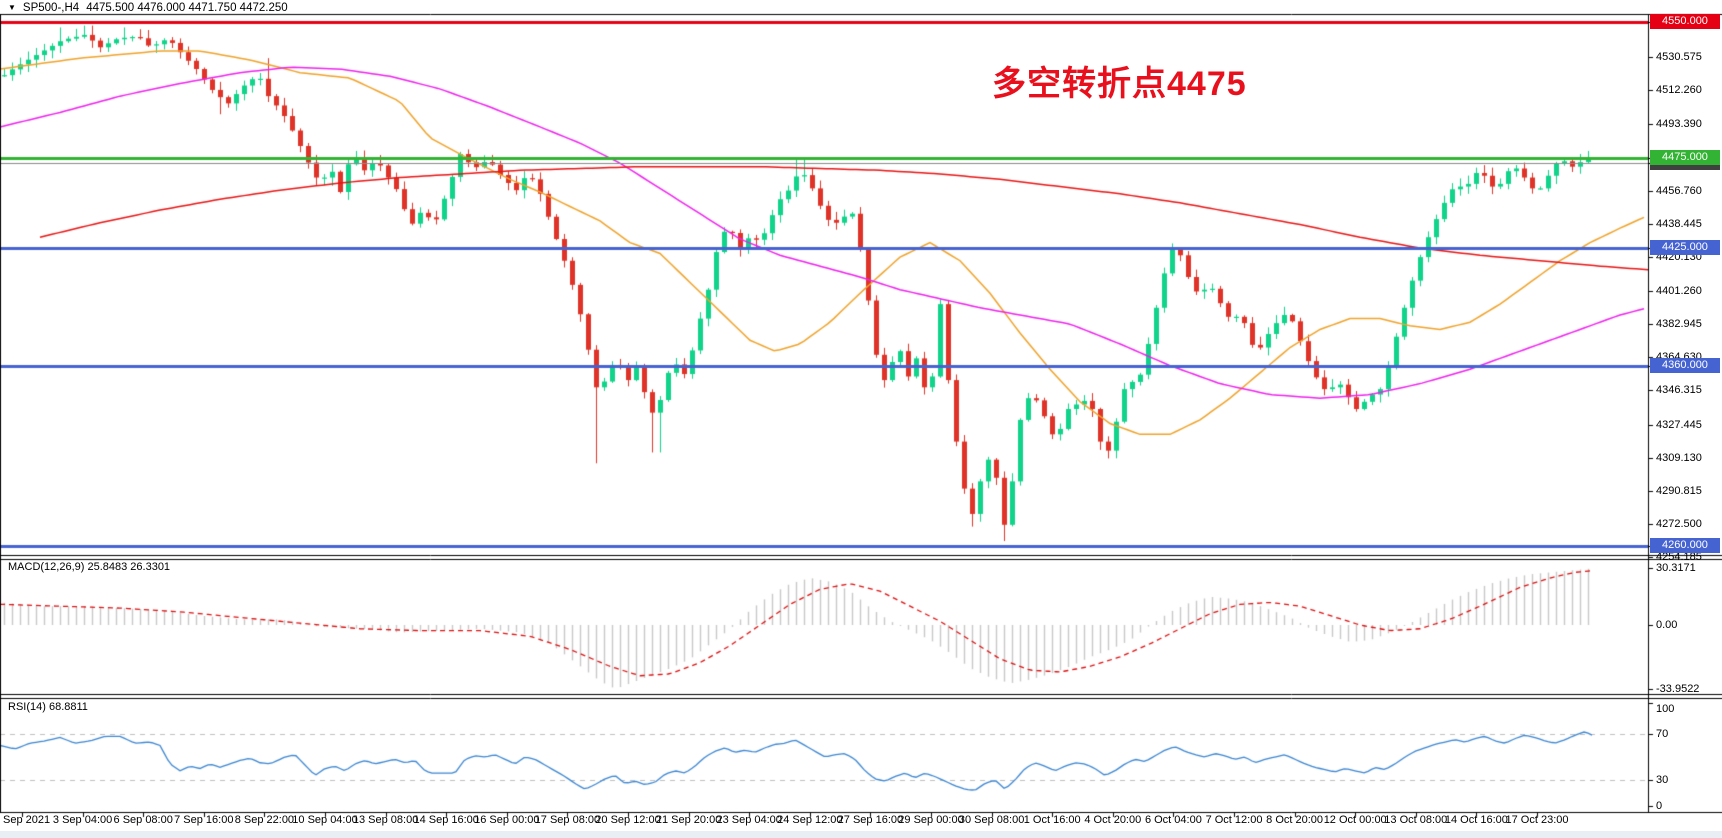 The width and height of the screenshot is (1722, 838). Describe the element at coordinates (204, 820) in the screenshot. I see `time-axis-label: 7 Sep 16:00` at that location.